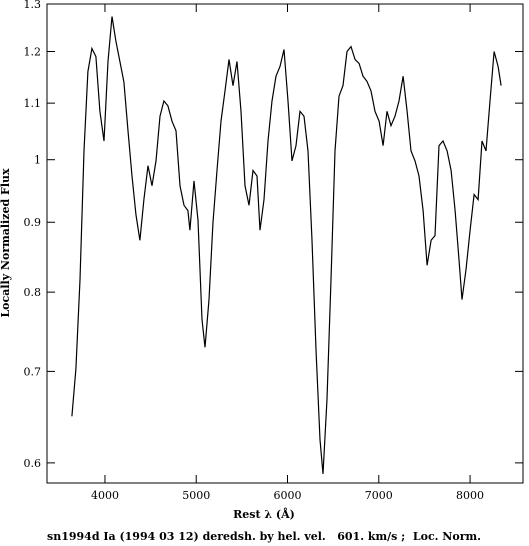 The height and width of the screenshot is (546, 529). Describe the element at coordinates (264, 514) in the screenshot. I see `x-axis-label: Rest λ (Å)` at that location.